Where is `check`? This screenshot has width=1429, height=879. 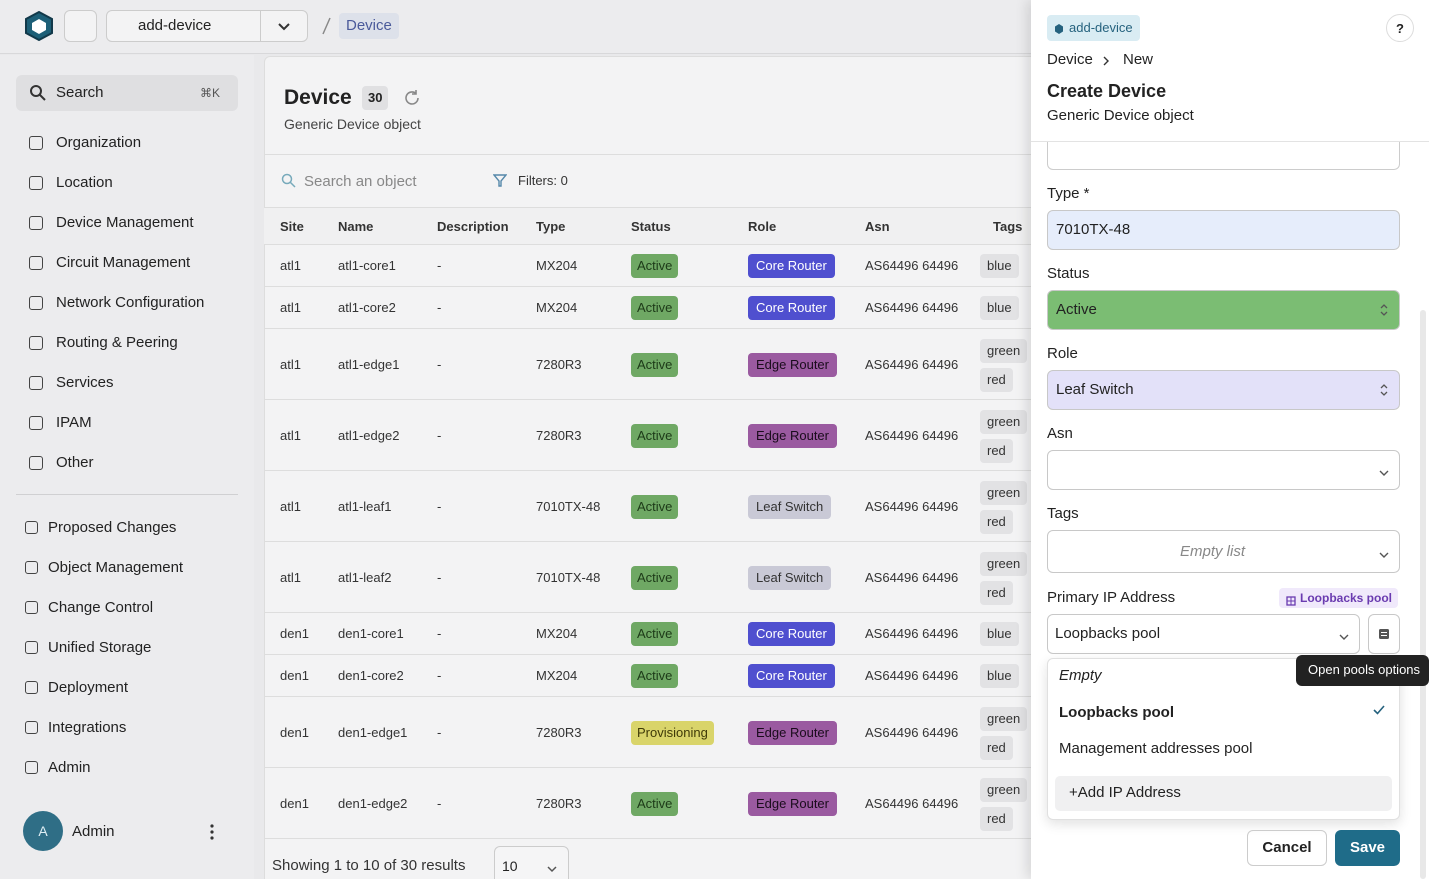 check is located at coordinates (1379, 709).